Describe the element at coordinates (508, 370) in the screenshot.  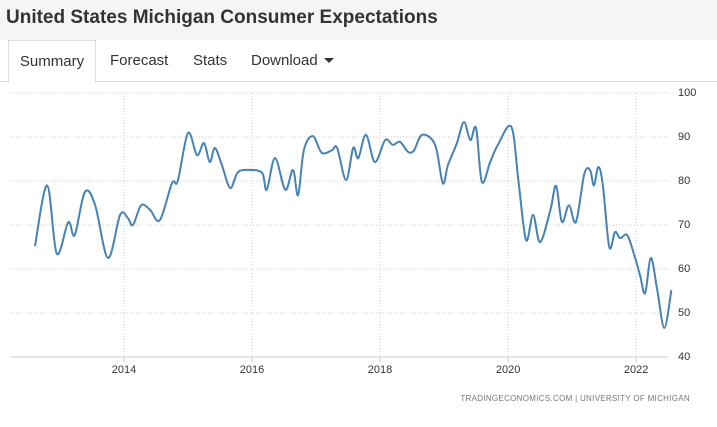
I see `x-tick-label: 2020` at that location.